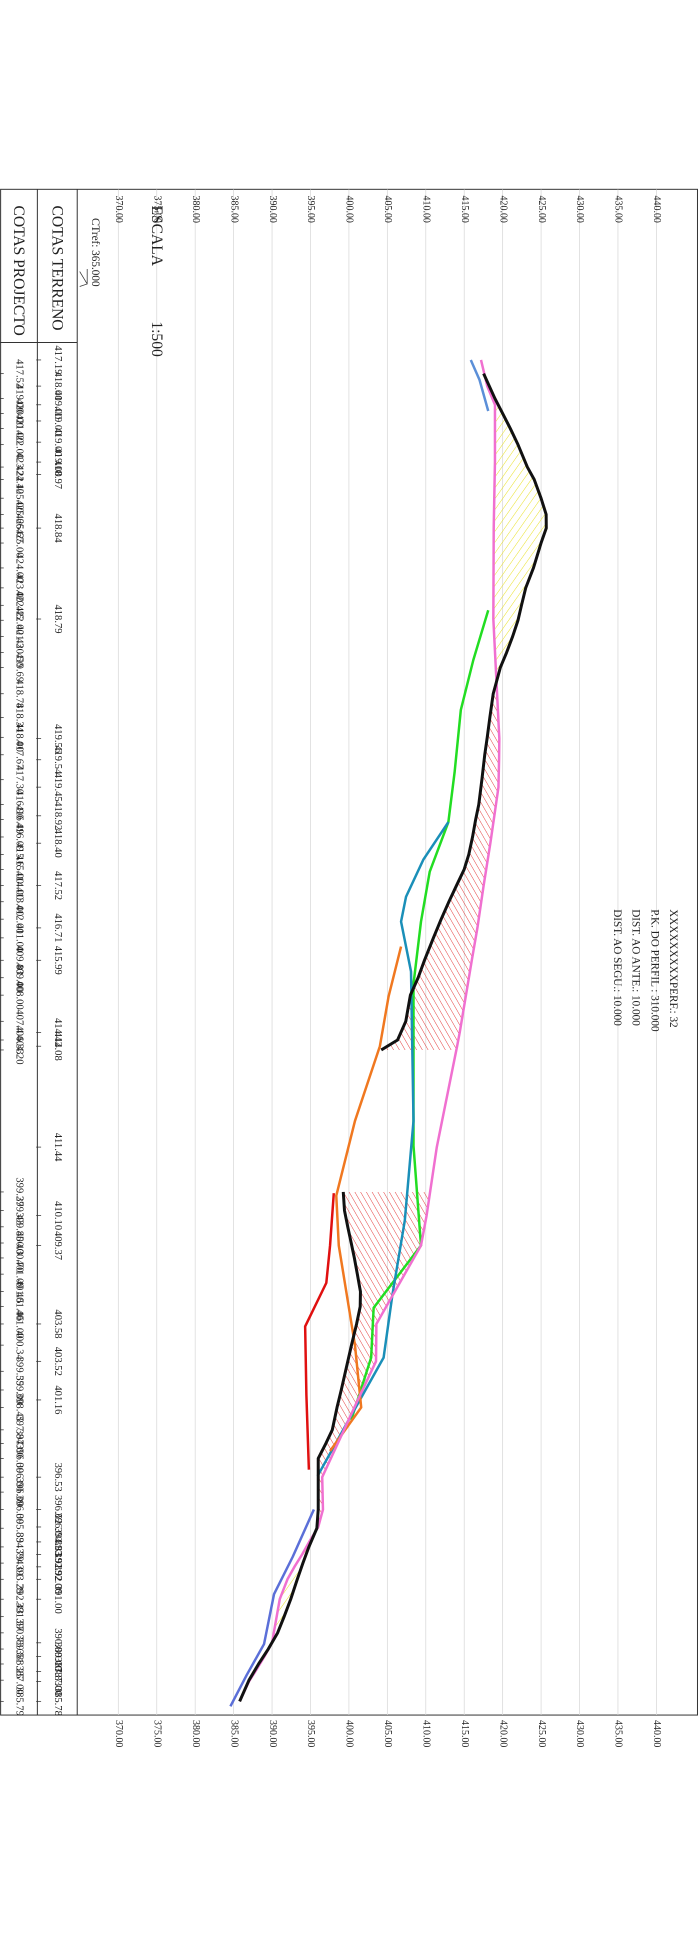  Describe the element at coordinates (57, 1554) in the screenshot. I see `elevation-label: 393.91` at that location.